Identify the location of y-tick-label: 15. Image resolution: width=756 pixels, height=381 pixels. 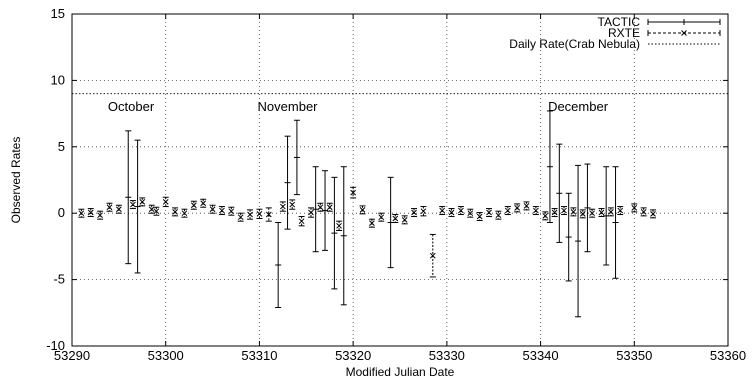
(58, 13).